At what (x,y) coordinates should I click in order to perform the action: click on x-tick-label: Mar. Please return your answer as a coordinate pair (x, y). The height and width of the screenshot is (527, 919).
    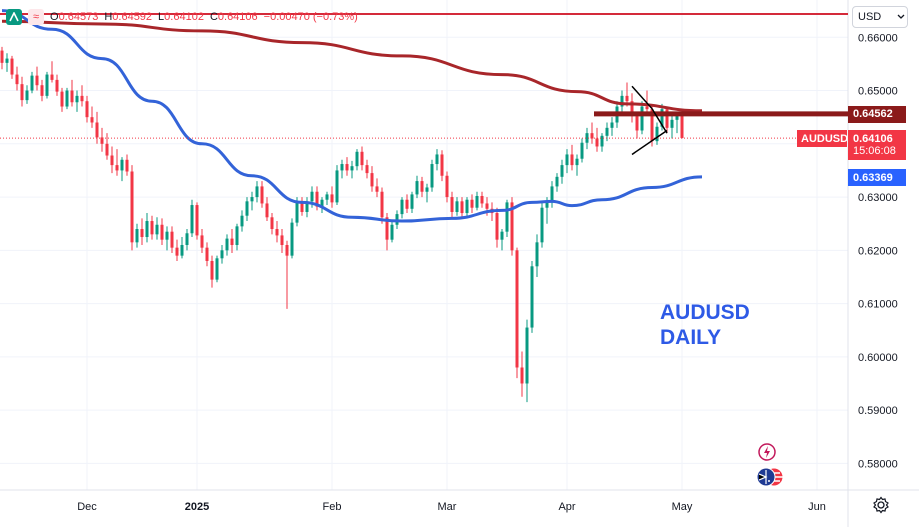
    Looking at the image, I should click on (447, 507).